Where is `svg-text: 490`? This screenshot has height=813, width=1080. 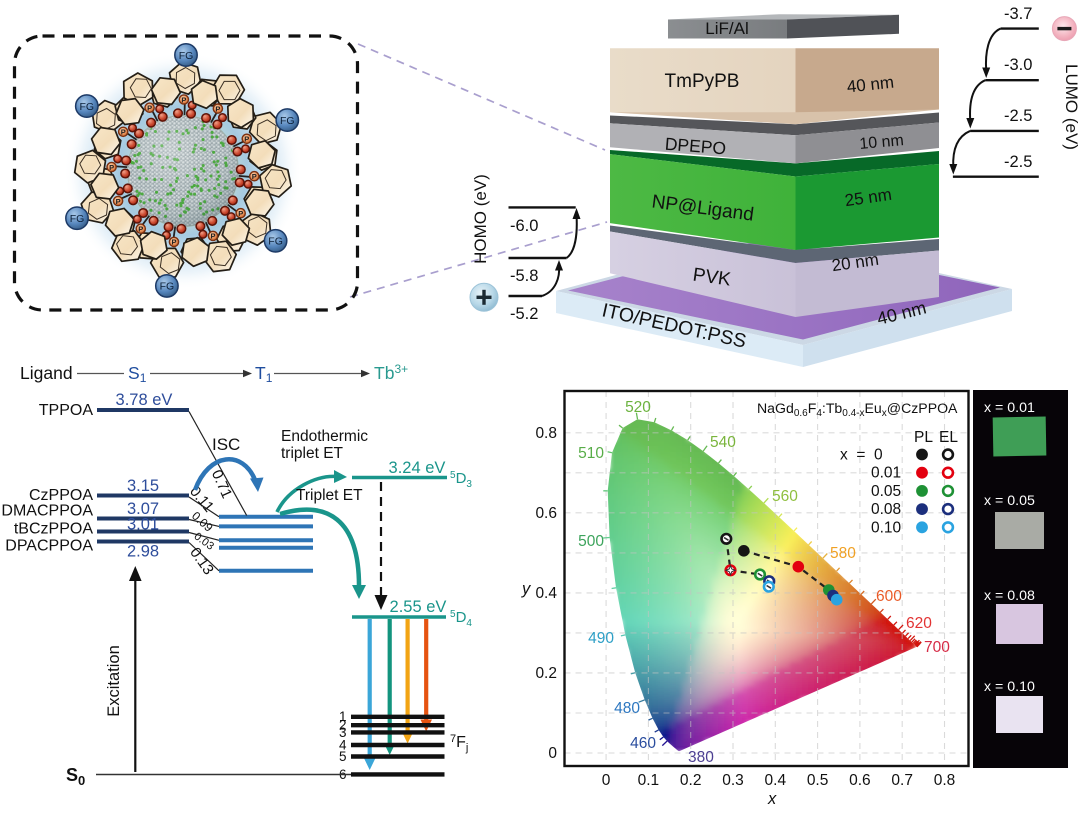
svg-text: 490 is located at coordinates (601, 638).